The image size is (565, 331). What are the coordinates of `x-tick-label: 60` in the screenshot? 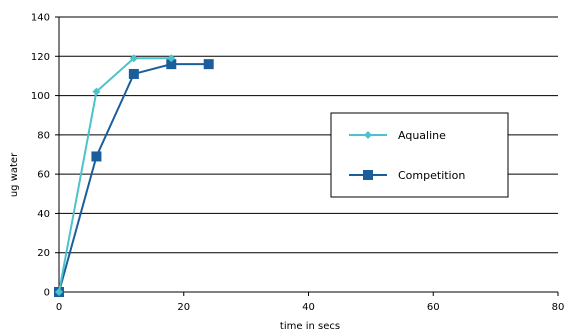 It's located at (433, 307).